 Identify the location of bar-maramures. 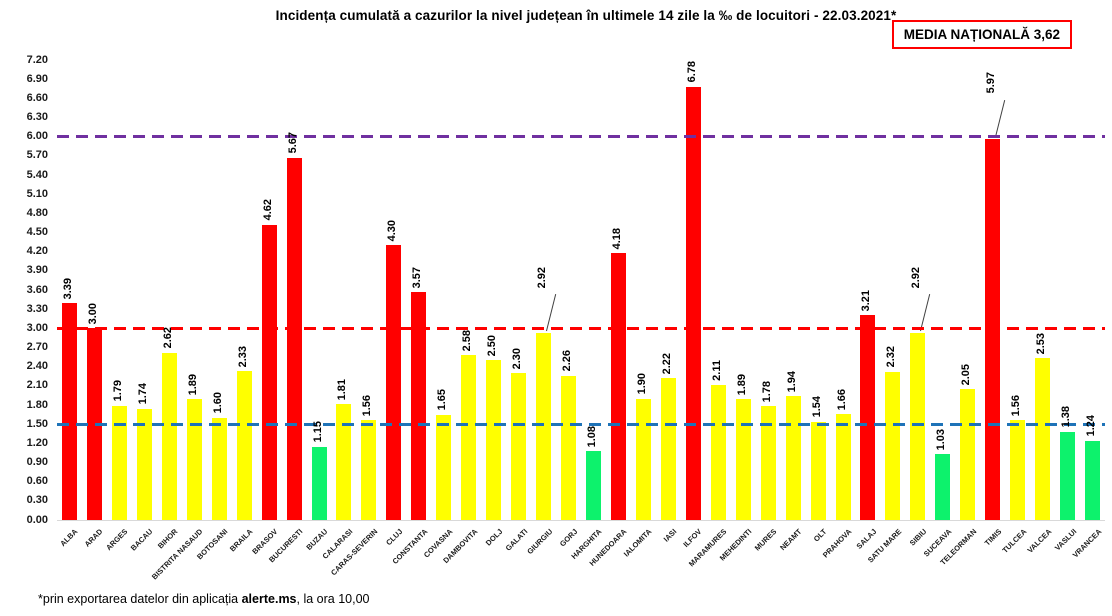
(718, 452).